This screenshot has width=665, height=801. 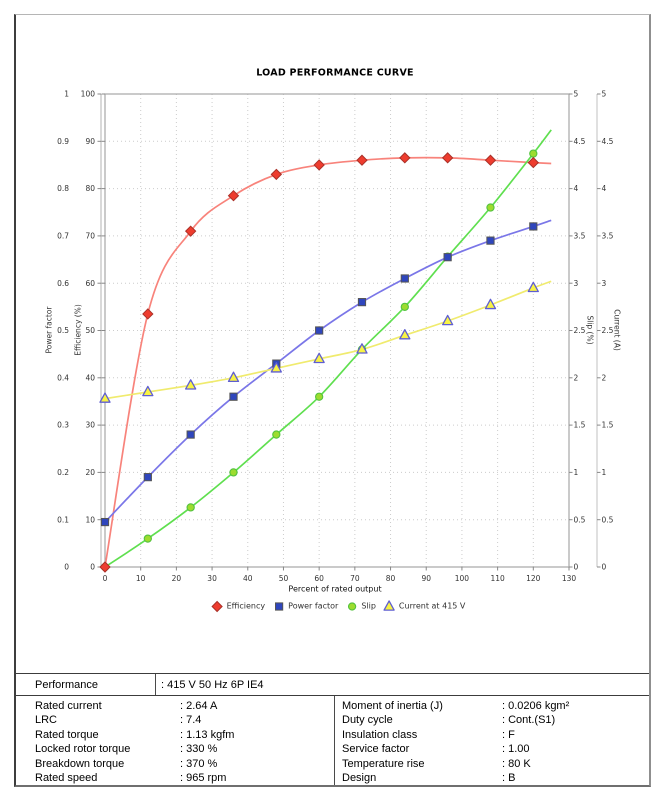 I want to click on table-row: Rated current : 2.64 A, so click(x=175, y=706).